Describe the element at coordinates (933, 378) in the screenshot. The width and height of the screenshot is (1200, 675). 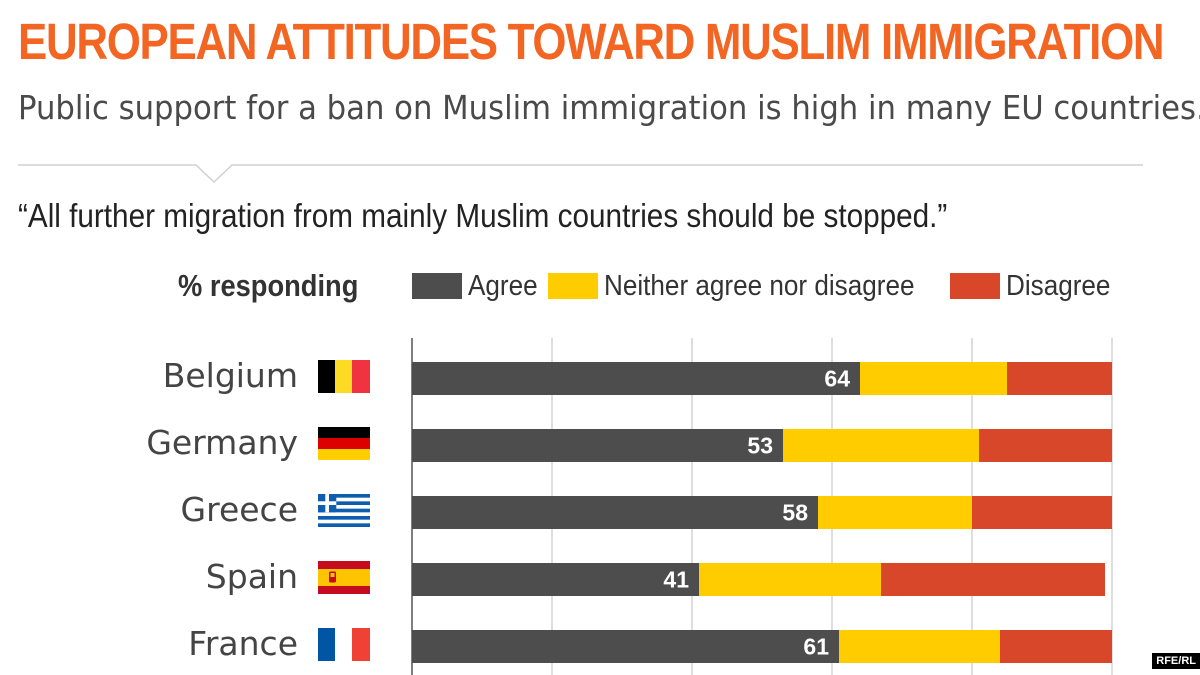
I see `bar-neither-belgium` at that location.